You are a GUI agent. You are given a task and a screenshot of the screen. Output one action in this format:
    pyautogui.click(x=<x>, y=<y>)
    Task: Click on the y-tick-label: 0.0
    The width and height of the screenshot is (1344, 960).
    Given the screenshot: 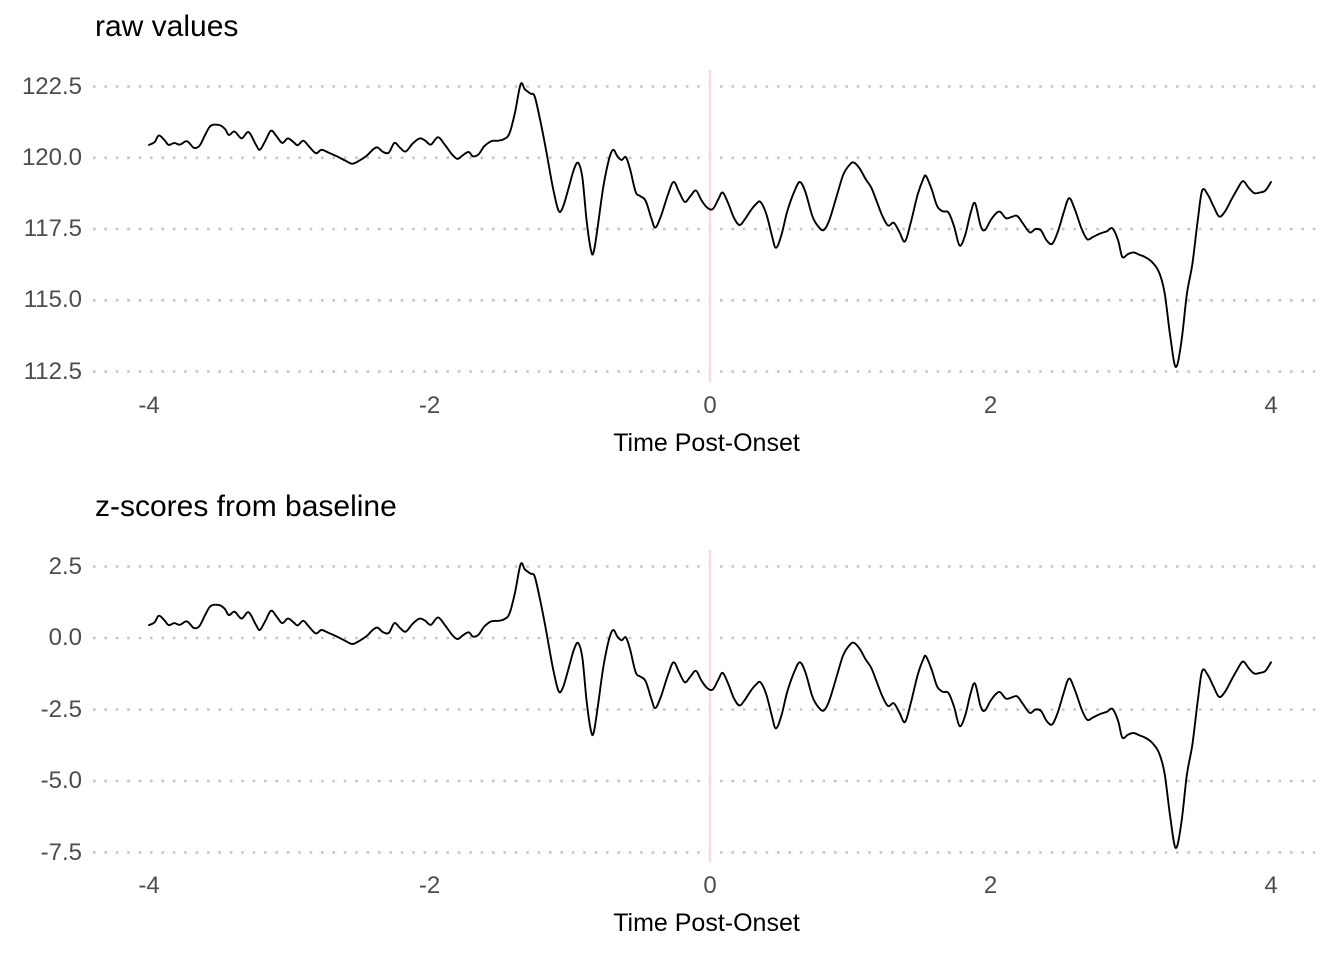 What is the action you would take?
    pyautogui.click(x=65, y=637)
    